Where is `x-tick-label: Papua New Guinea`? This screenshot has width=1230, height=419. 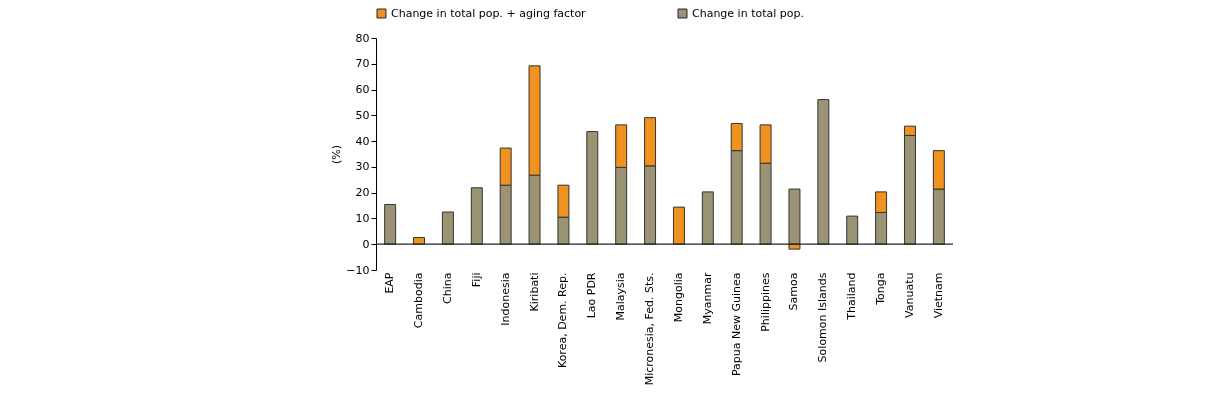
x-tick-label: Papua New Guinea is located at coordinates (736, 324).